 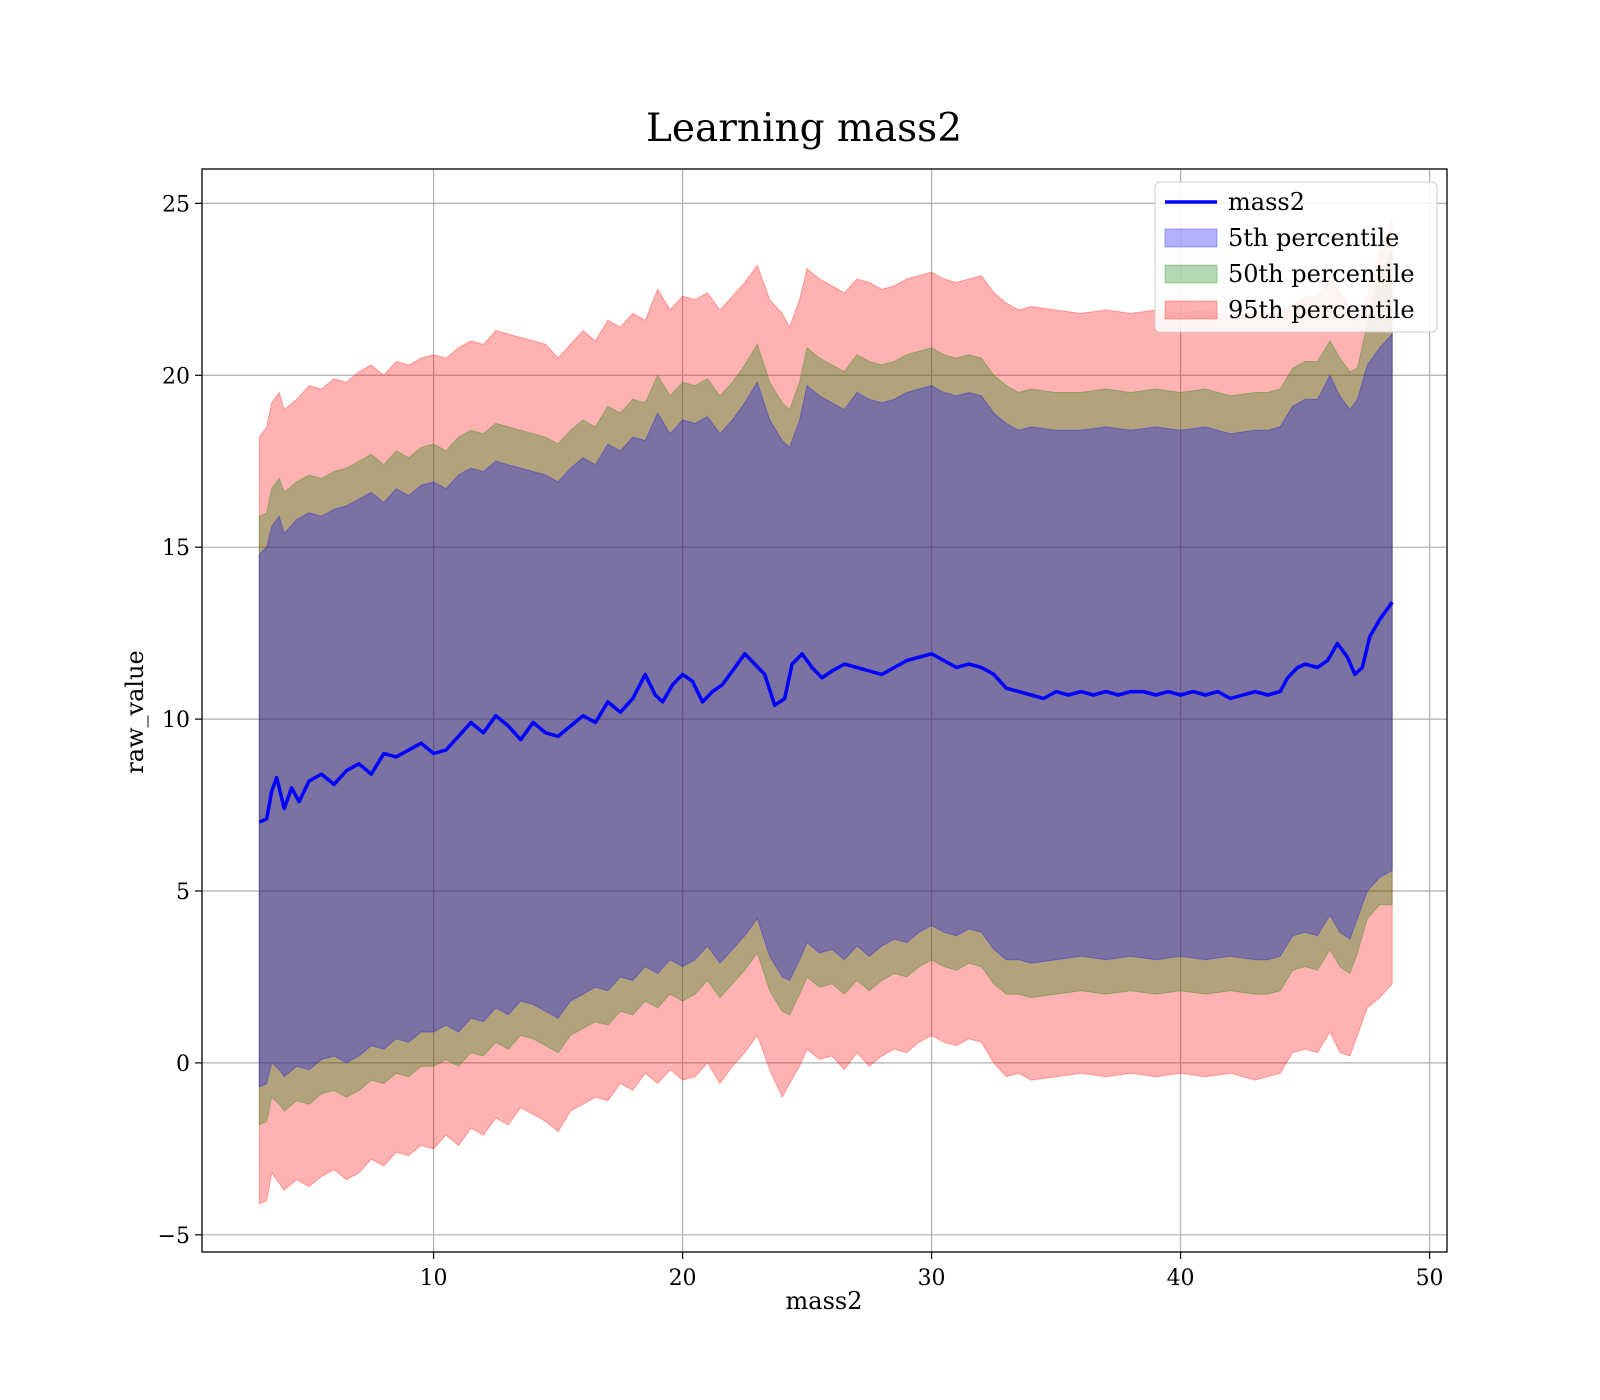 What do you see at coordinates (183, 892) in the screenshot?
I see `y-tick-label-5: 5` at bounding box center [183, 892].